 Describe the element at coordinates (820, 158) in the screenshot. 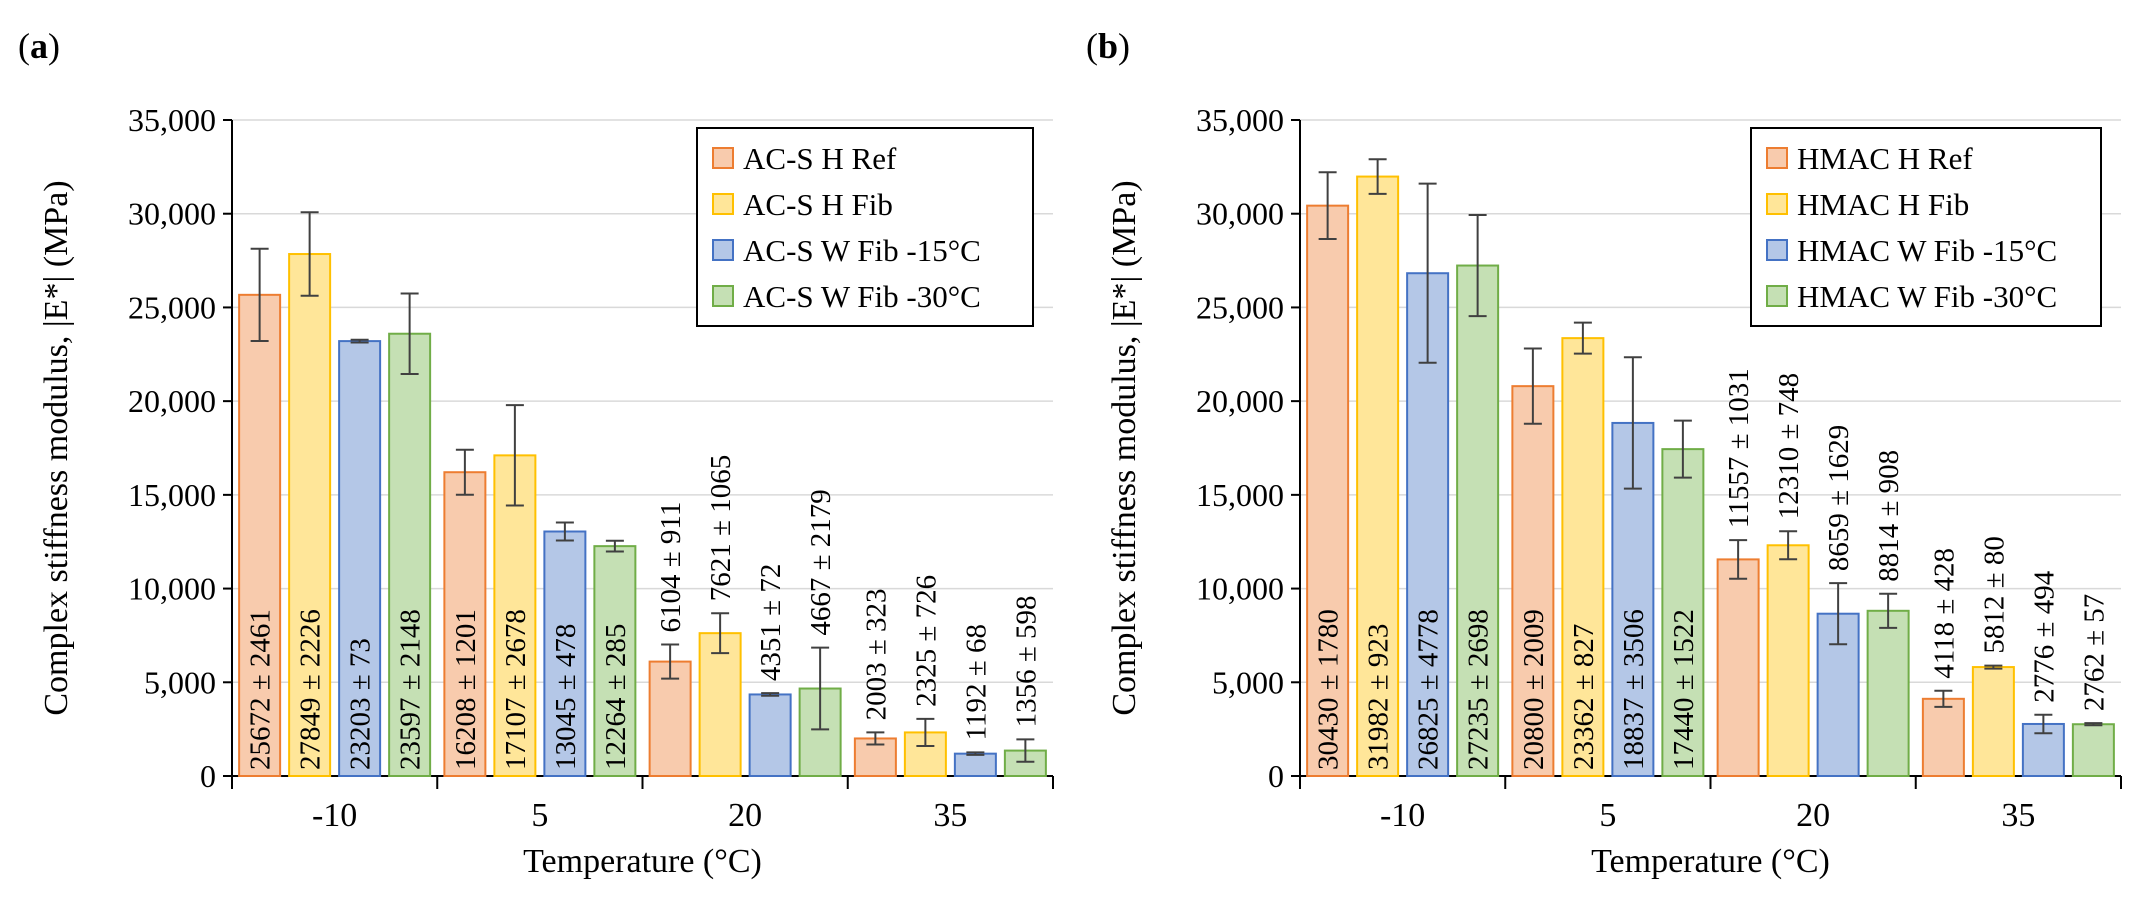

I see `legend-label: AC-S H Ref` at that location.